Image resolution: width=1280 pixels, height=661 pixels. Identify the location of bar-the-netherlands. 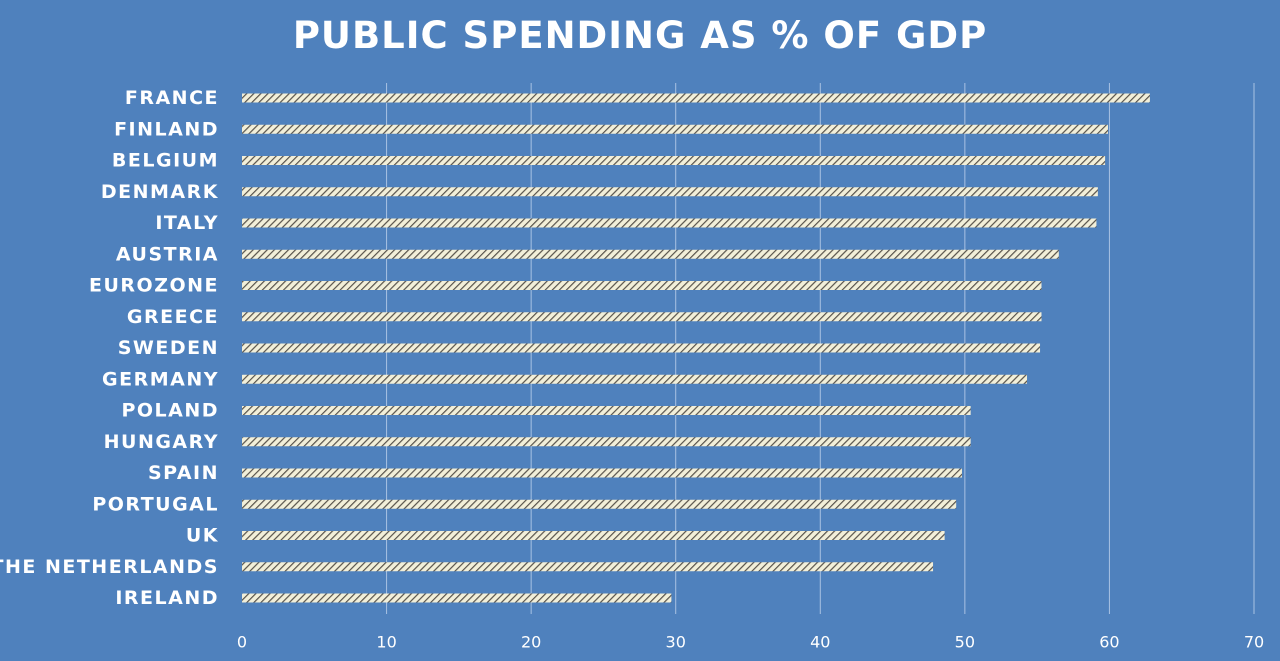
(588, 567).